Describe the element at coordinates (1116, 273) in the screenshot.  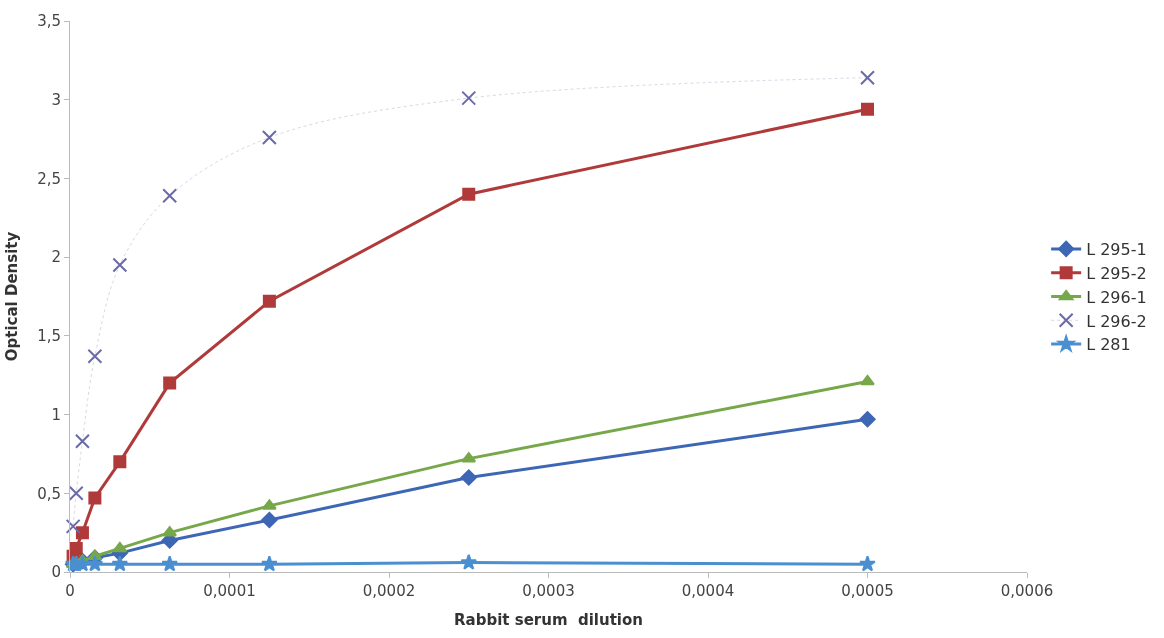
I see `legend-label: L 295-2` at that location.